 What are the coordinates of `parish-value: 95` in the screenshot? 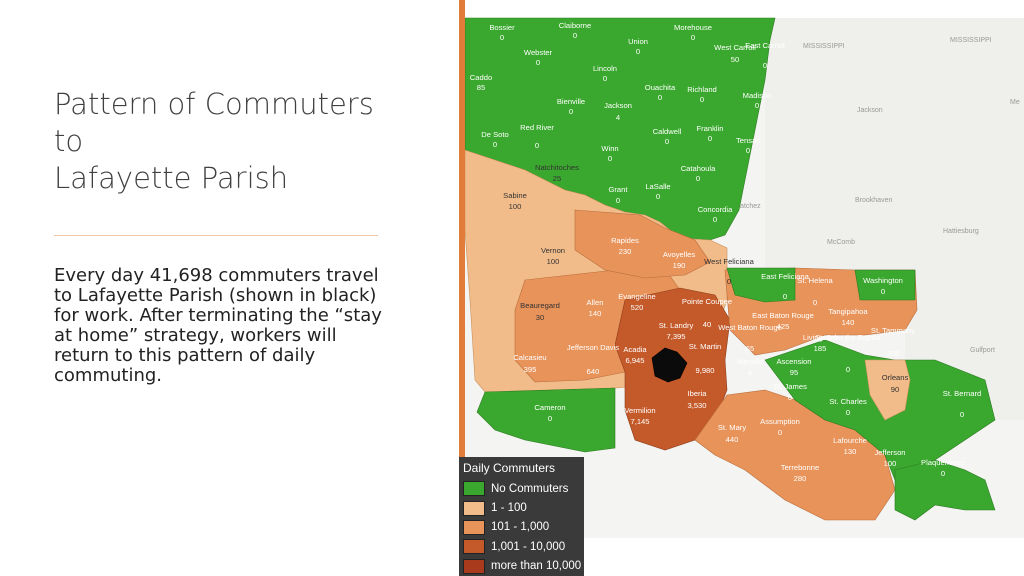 It's located at (794, 372).